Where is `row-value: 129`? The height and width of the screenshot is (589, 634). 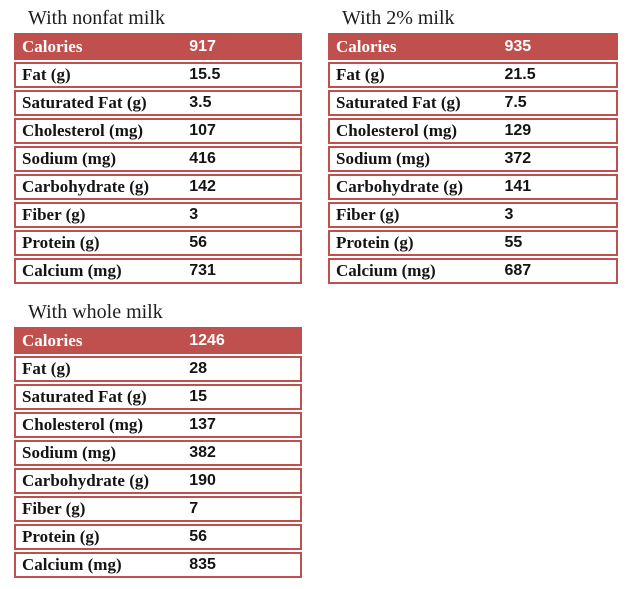 row-value: 129 is located at coordinates (518, 130).